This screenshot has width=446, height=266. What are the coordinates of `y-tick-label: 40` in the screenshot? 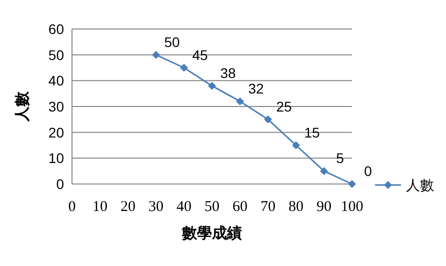 It's located at (56, 80).